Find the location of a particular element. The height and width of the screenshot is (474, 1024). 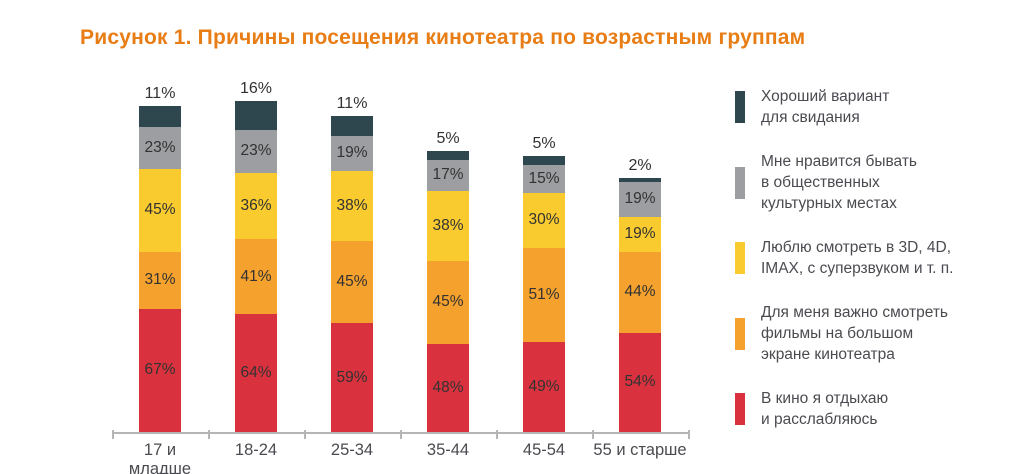

x-axis-label: 25-34 is located at coordinates (352, 450).